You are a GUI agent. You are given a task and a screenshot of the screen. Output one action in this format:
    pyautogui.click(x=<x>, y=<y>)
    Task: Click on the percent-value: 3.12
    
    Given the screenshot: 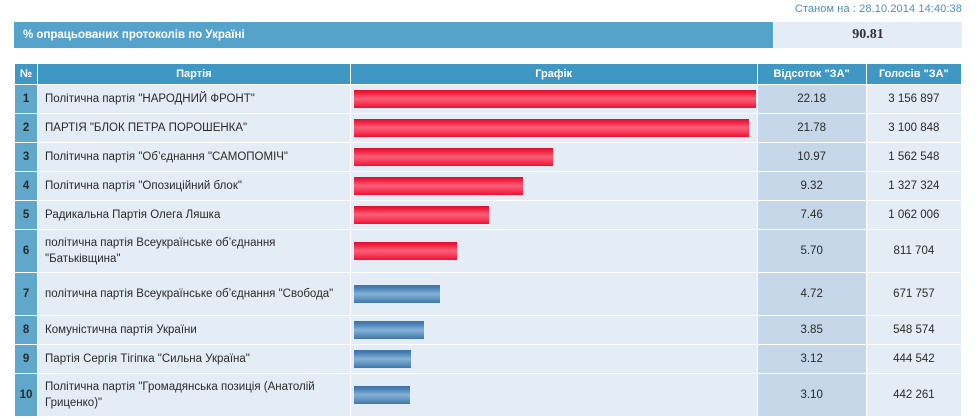 What is the action you would take?
    pyautogui.click(x=811, y=359)
    